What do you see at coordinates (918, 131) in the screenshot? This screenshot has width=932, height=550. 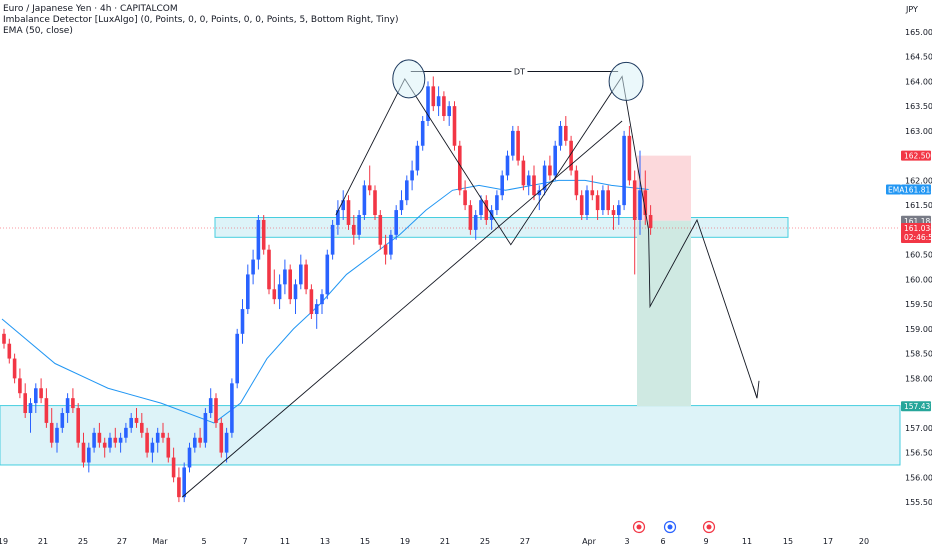 I see `price-tick-label: 163.000` at bounding box center [918, 131].